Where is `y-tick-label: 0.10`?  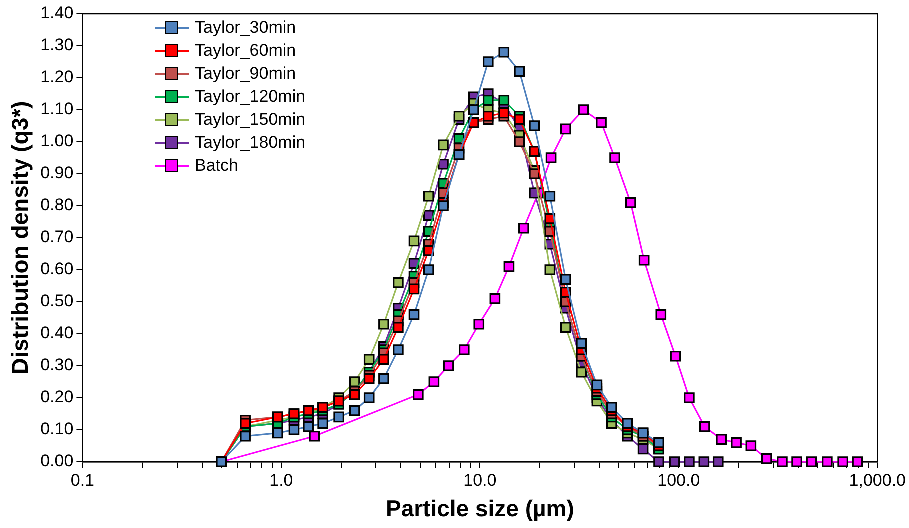 y-tick-label: 0.10 is located at coordinates (57, 429).